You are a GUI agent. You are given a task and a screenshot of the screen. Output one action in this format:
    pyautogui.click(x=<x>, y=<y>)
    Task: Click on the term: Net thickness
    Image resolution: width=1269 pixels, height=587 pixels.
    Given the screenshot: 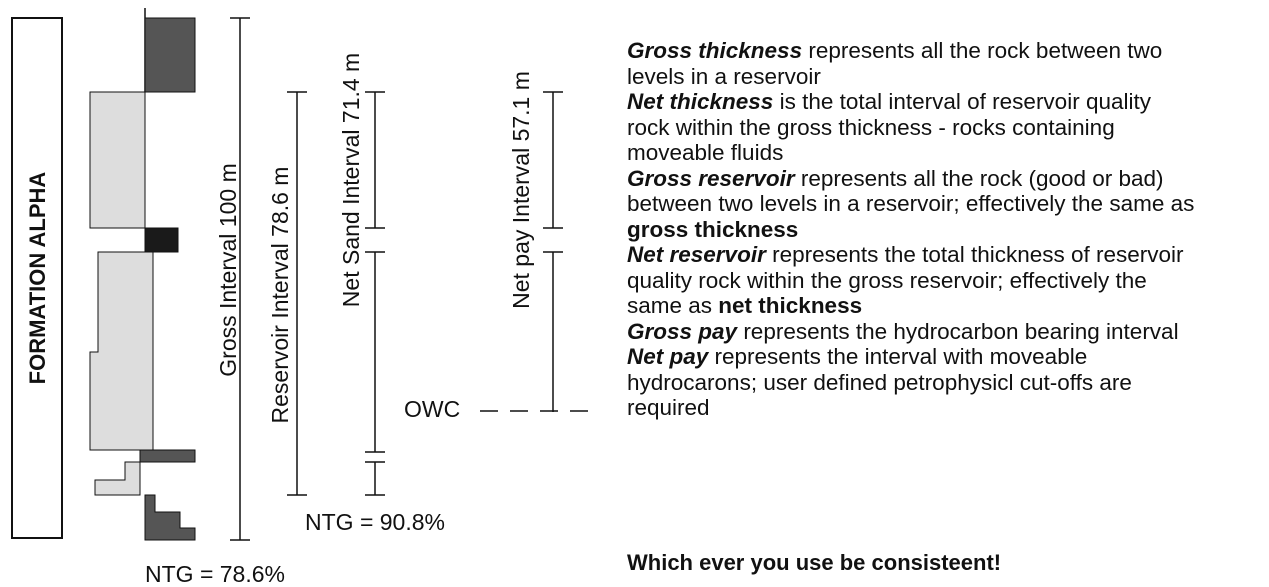 What is the action you would take?
    pyautogui.click(x=700, y=101)
    